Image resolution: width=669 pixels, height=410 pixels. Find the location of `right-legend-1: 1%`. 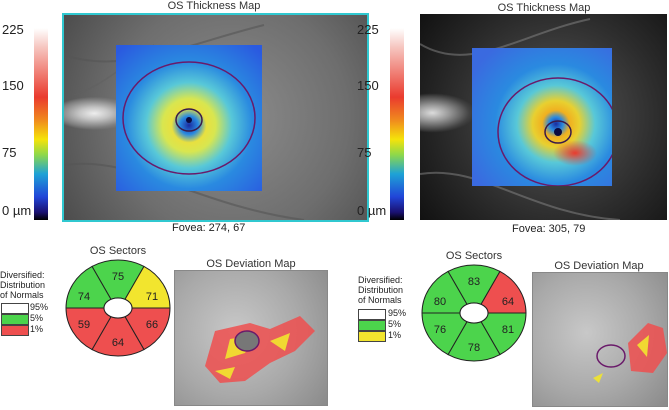

right-legend-1: 1% is located at coordinates (395, 335).